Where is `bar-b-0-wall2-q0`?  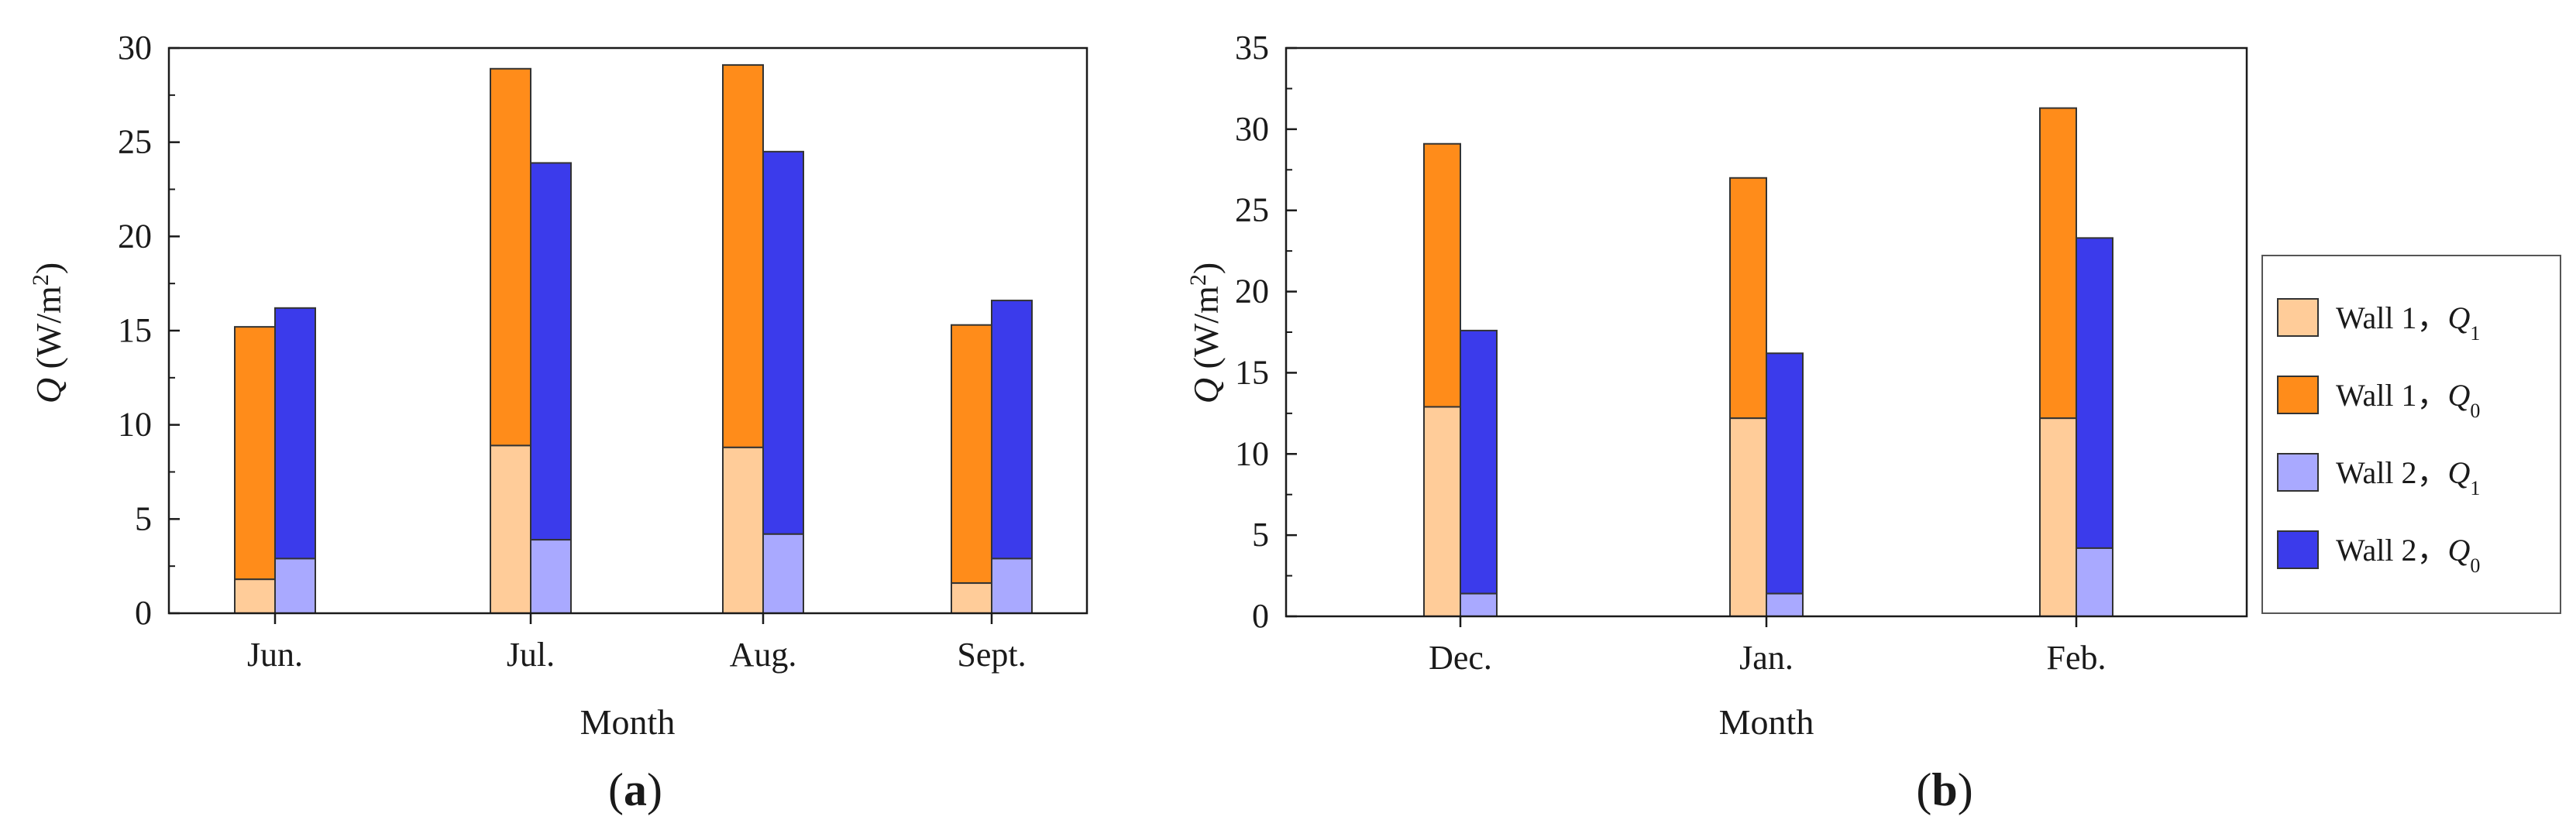
bar-b-0-wall2-q0 is located at coordinates (1479, 462).